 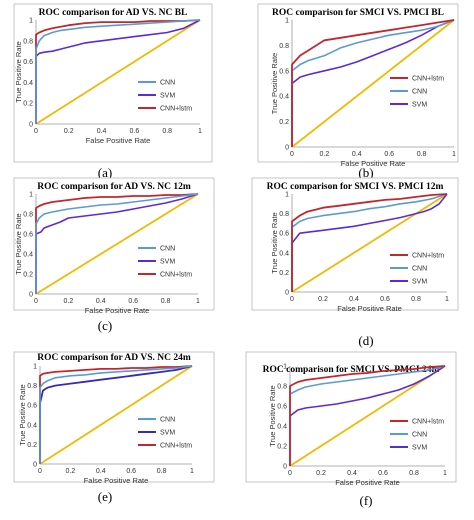 What do you see at coordinates (113, 13) in the screenshot?
I see `chart-title: ROC comparison for AD VS. NC BL` at bounding box center [113, 13].